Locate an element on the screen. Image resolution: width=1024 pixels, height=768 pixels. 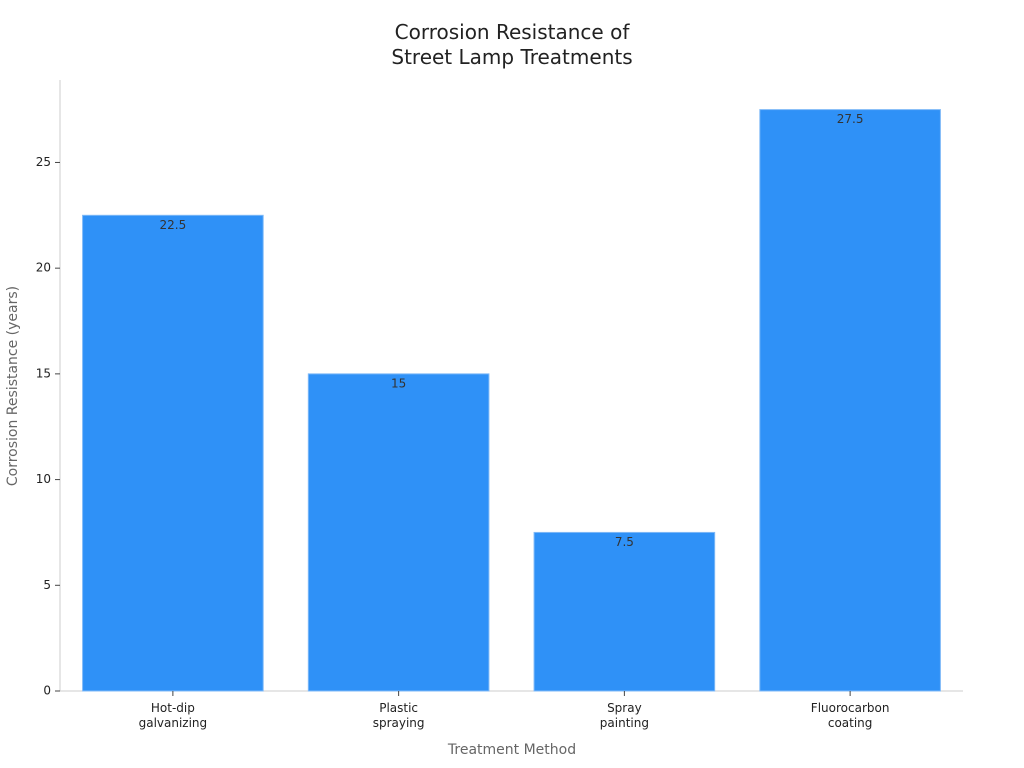
y-tick-label: 25 is located at coordinates (43, 162).